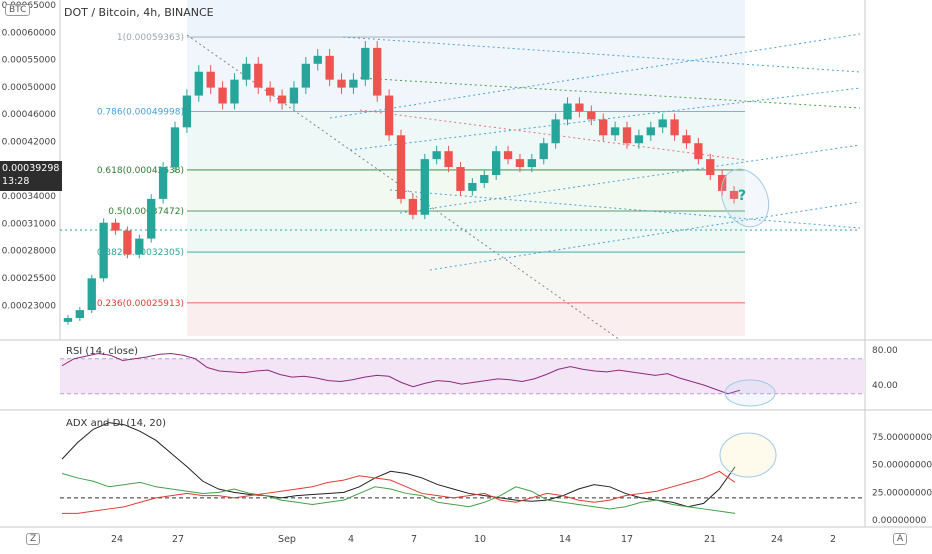  What do you see at coordinates (18, 10) in the screenshot?
I see `currency-badge: BTC` at bounding box center [18, 10].